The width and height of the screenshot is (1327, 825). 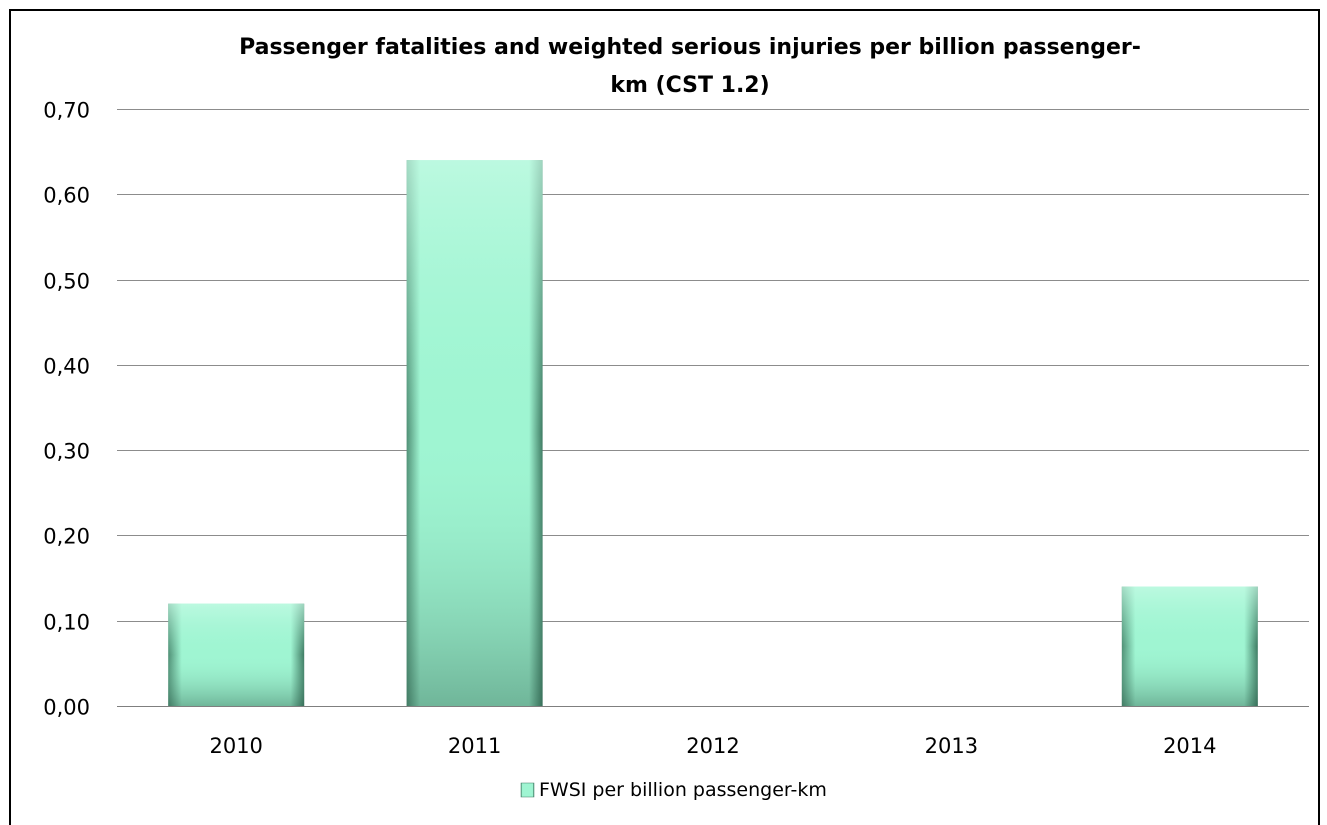 I want to click on bar-2011, so click(x=474, y=433).